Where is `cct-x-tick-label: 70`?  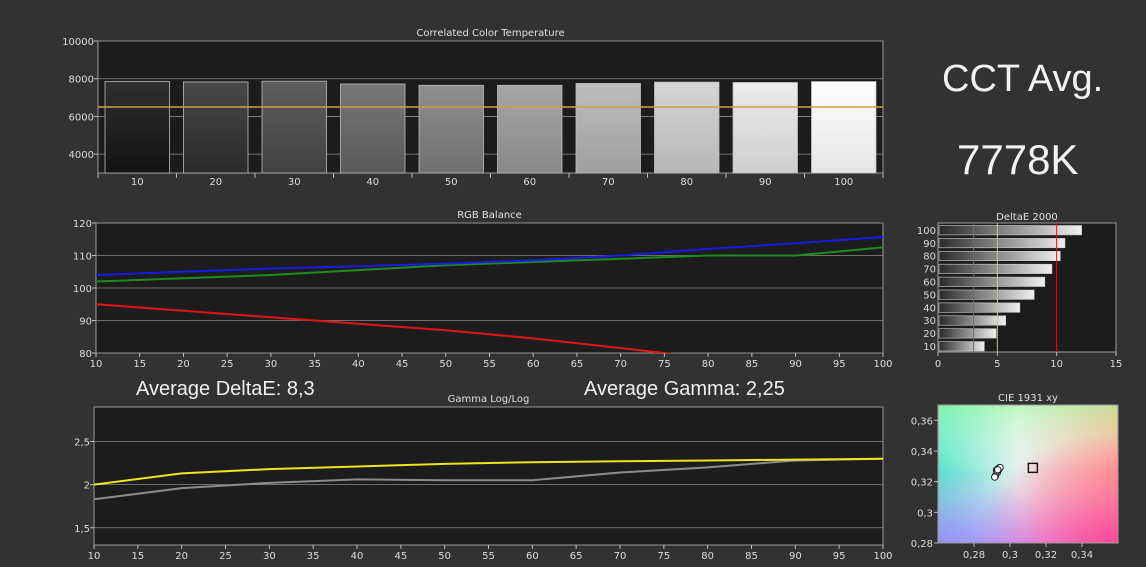 cct-x-tick-label: 70 is located at coordinates (608, 182).